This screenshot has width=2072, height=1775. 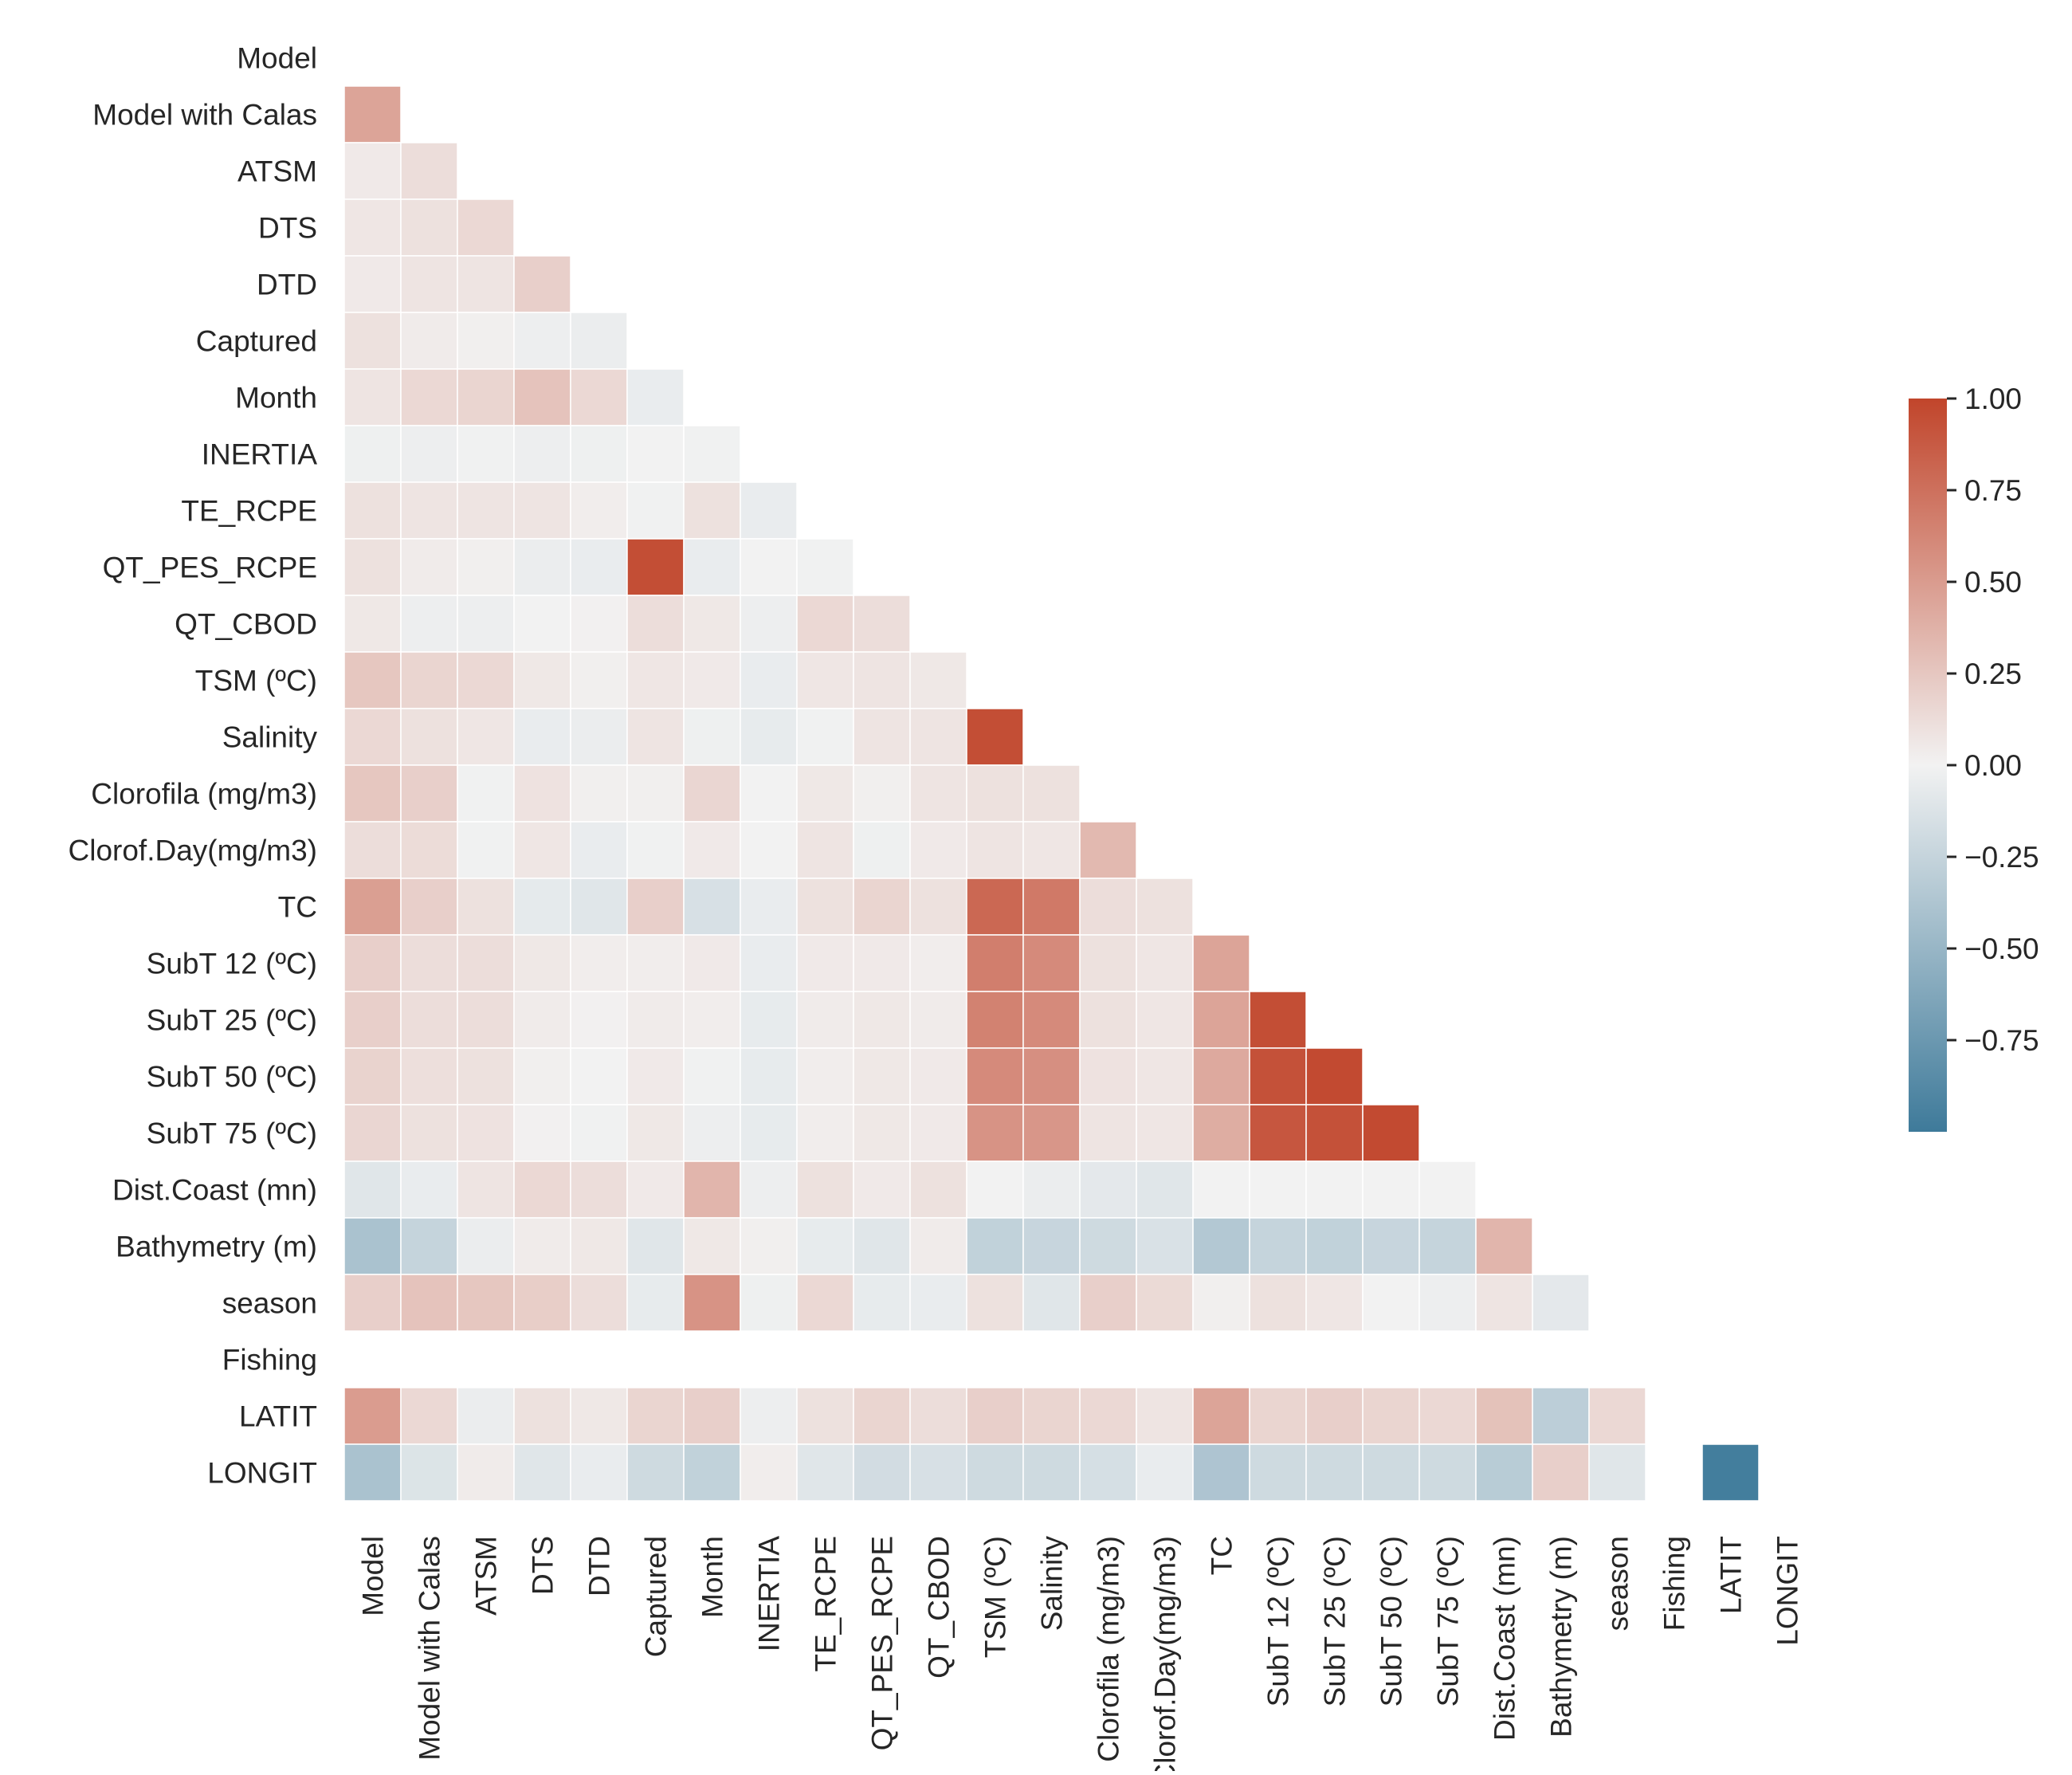 I want to click on y-tick-label: QT_PES_RCPE, so click(x=210, y=568).